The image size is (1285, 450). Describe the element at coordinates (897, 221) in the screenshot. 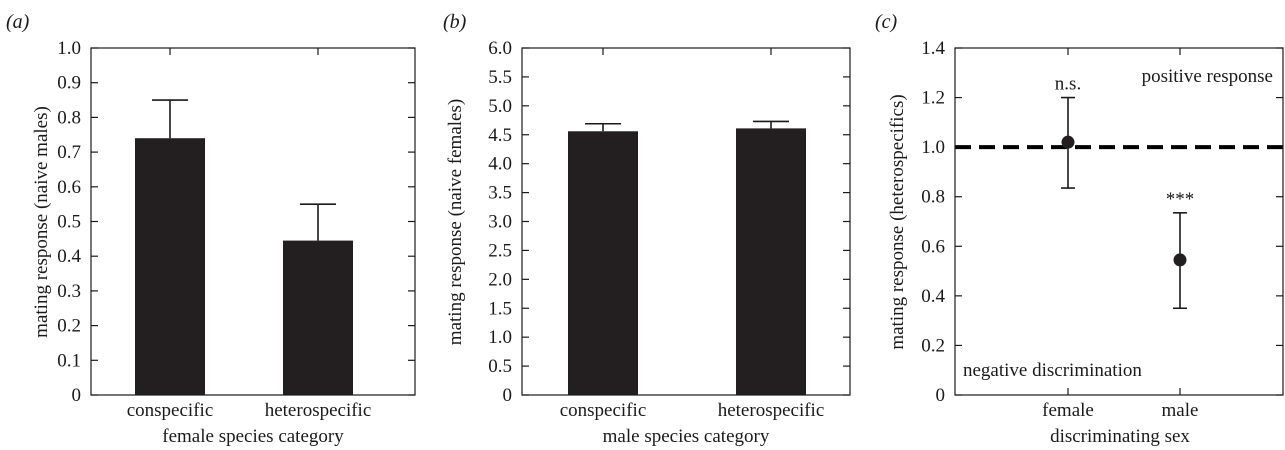

I see `panel-c-ylabel: mating response (heterospecifics)` at that location.